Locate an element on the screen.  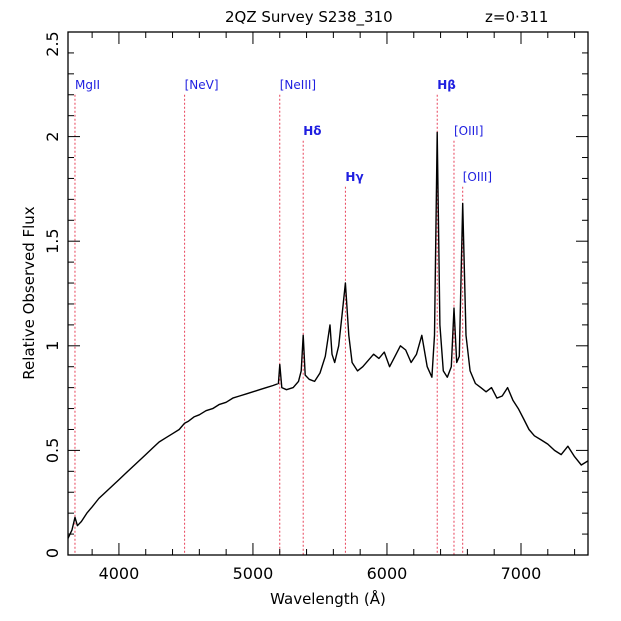
emission-label-1: [NeV] is located at coordinates (202, 85).